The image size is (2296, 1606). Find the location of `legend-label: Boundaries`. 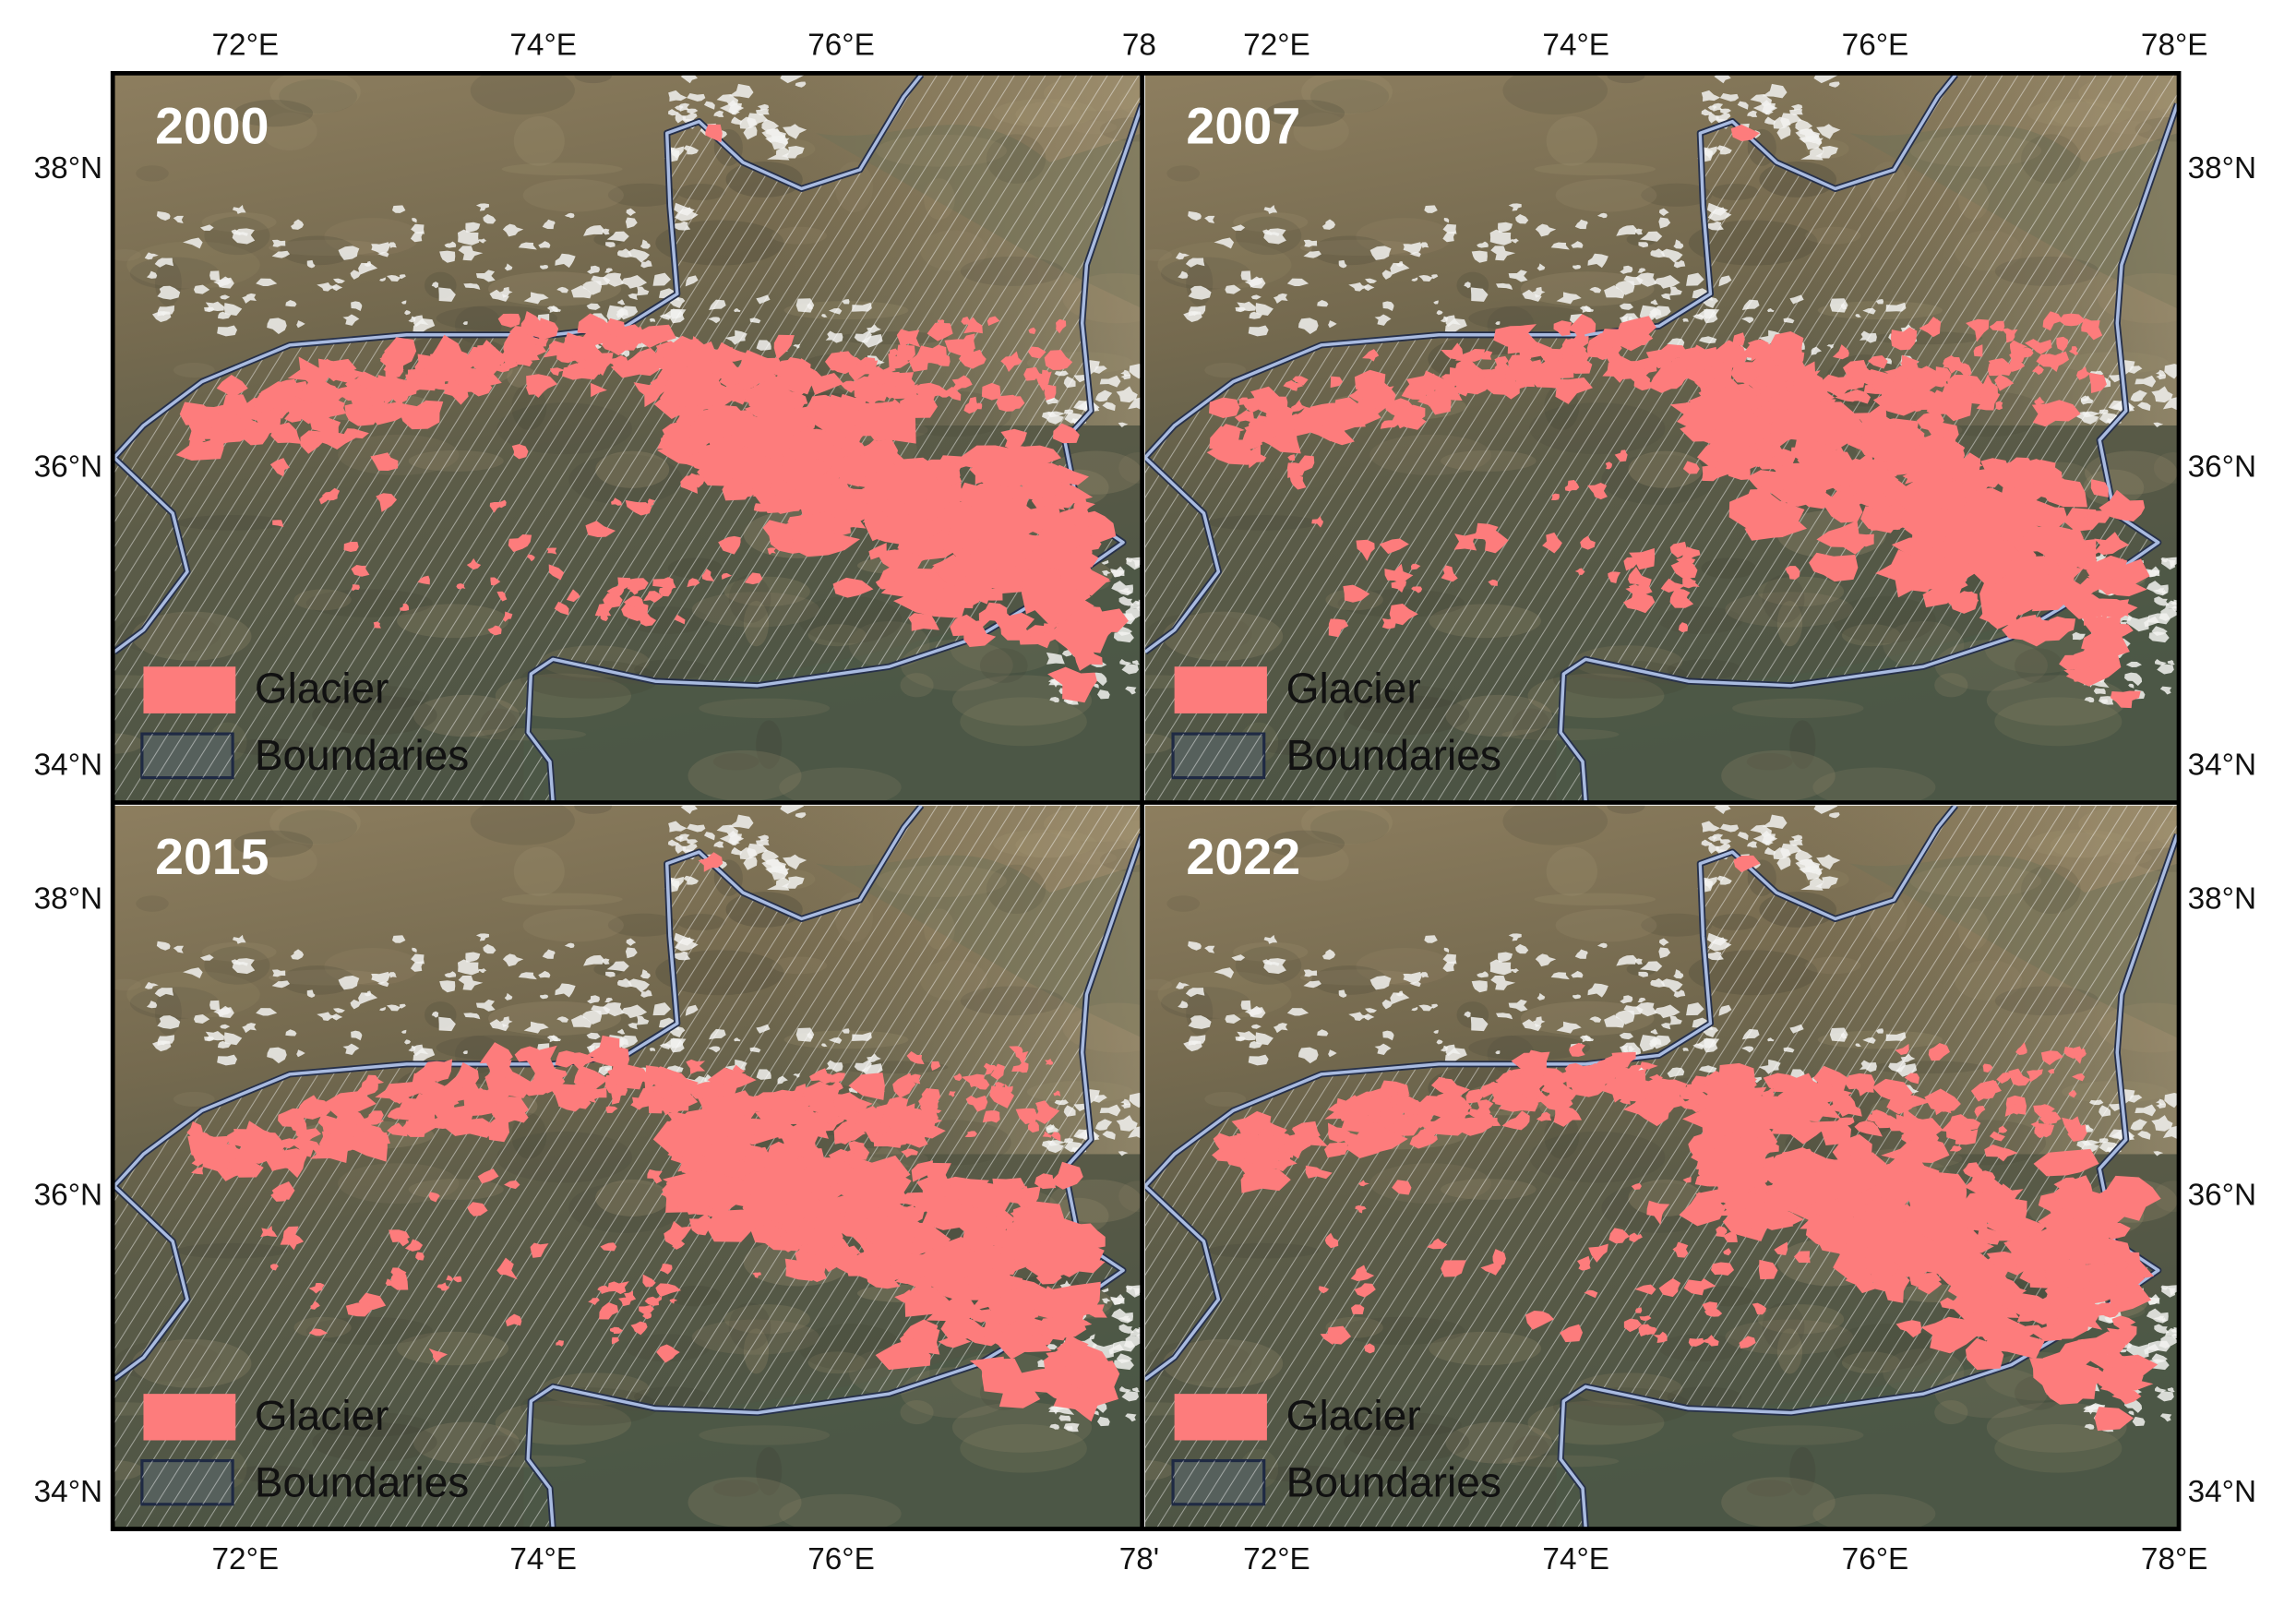

legend-label: Boundaries is located at coordinates (1393, 1482).